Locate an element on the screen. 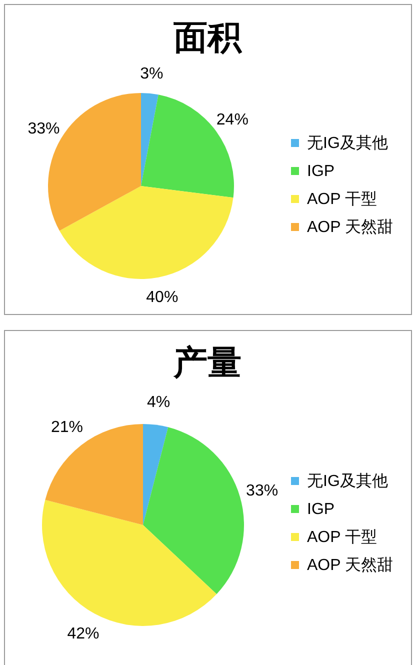 The width and height of the screenshot is (414, 665). data-label: 3% is located at coordinates (152, 74).